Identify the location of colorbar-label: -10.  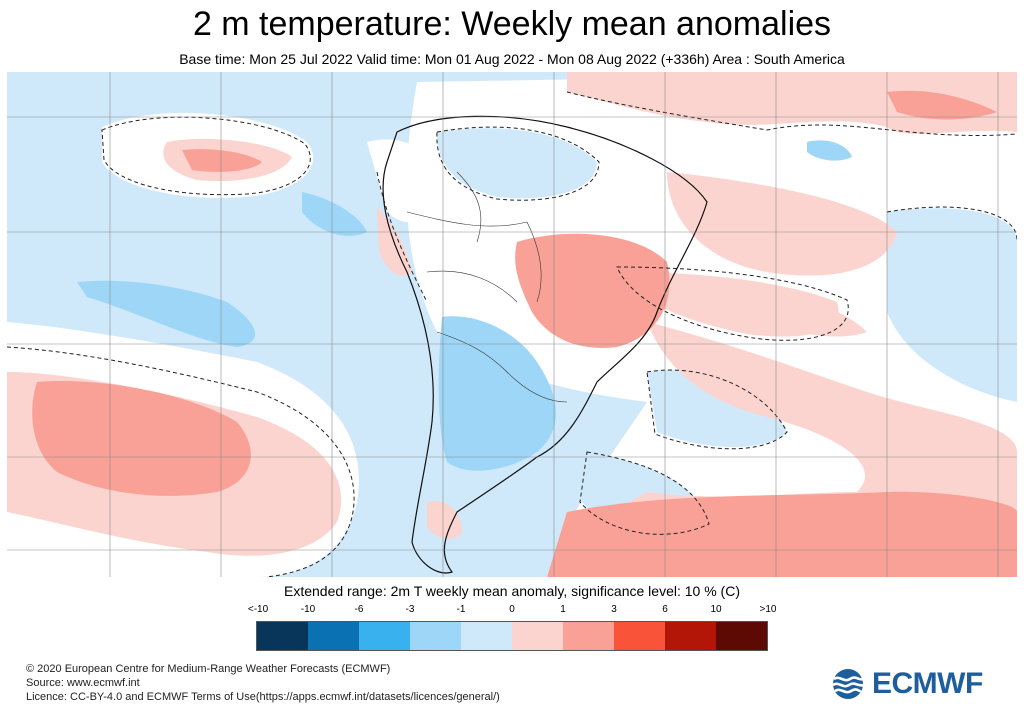
(308, 609).